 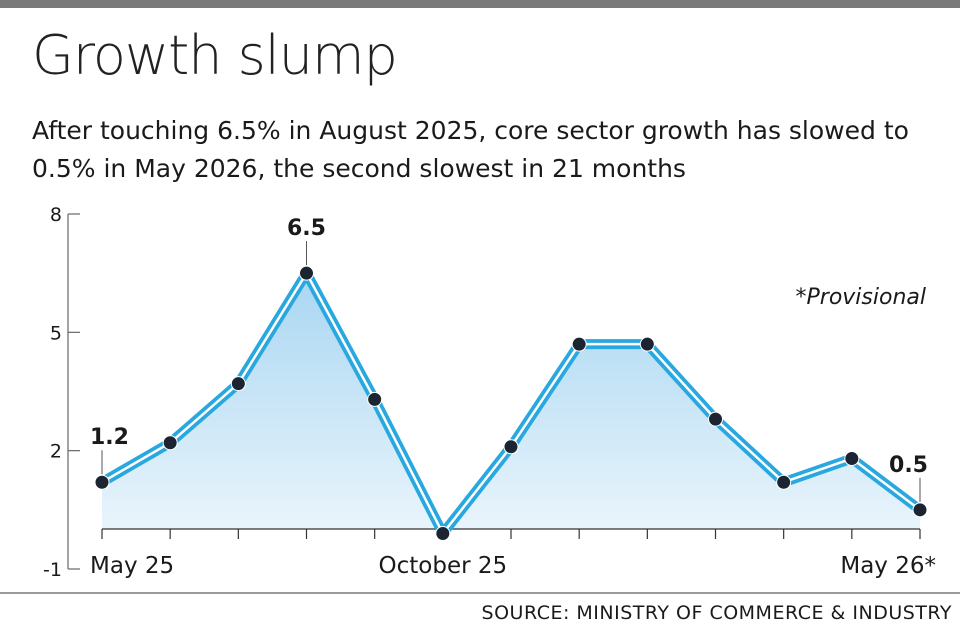 What do you see at coordinates (480, 4) in the screenshot?
I see `top-rule` at bounding box center [480, 4].